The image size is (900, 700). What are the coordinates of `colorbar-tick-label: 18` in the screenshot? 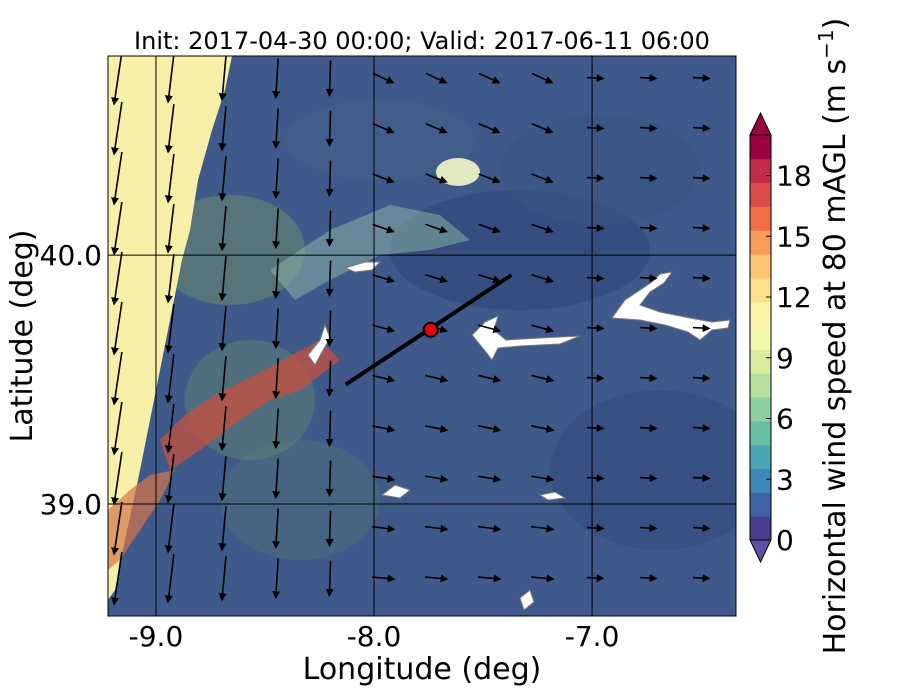 It's located at (794, 176).